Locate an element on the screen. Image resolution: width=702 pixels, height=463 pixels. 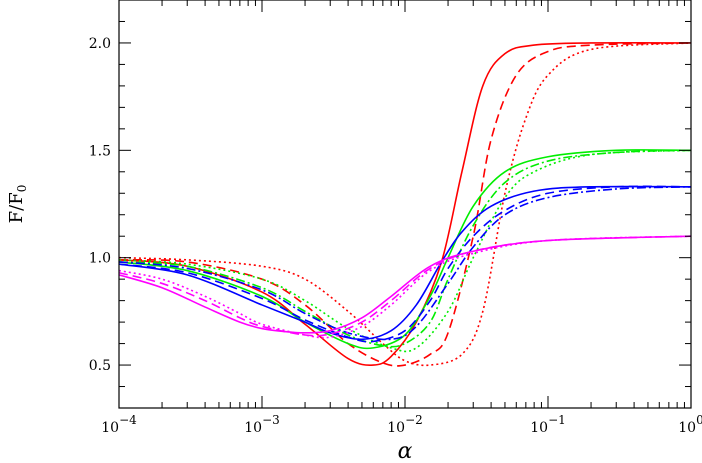
x-axis-label: α is located at coordinates (405, 451).